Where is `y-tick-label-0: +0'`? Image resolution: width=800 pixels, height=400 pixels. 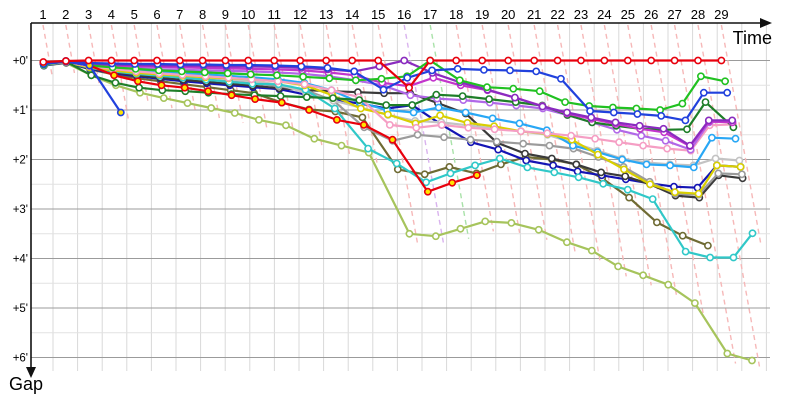 y-tick-label-0: +0' is located at coordinates (20, 62).